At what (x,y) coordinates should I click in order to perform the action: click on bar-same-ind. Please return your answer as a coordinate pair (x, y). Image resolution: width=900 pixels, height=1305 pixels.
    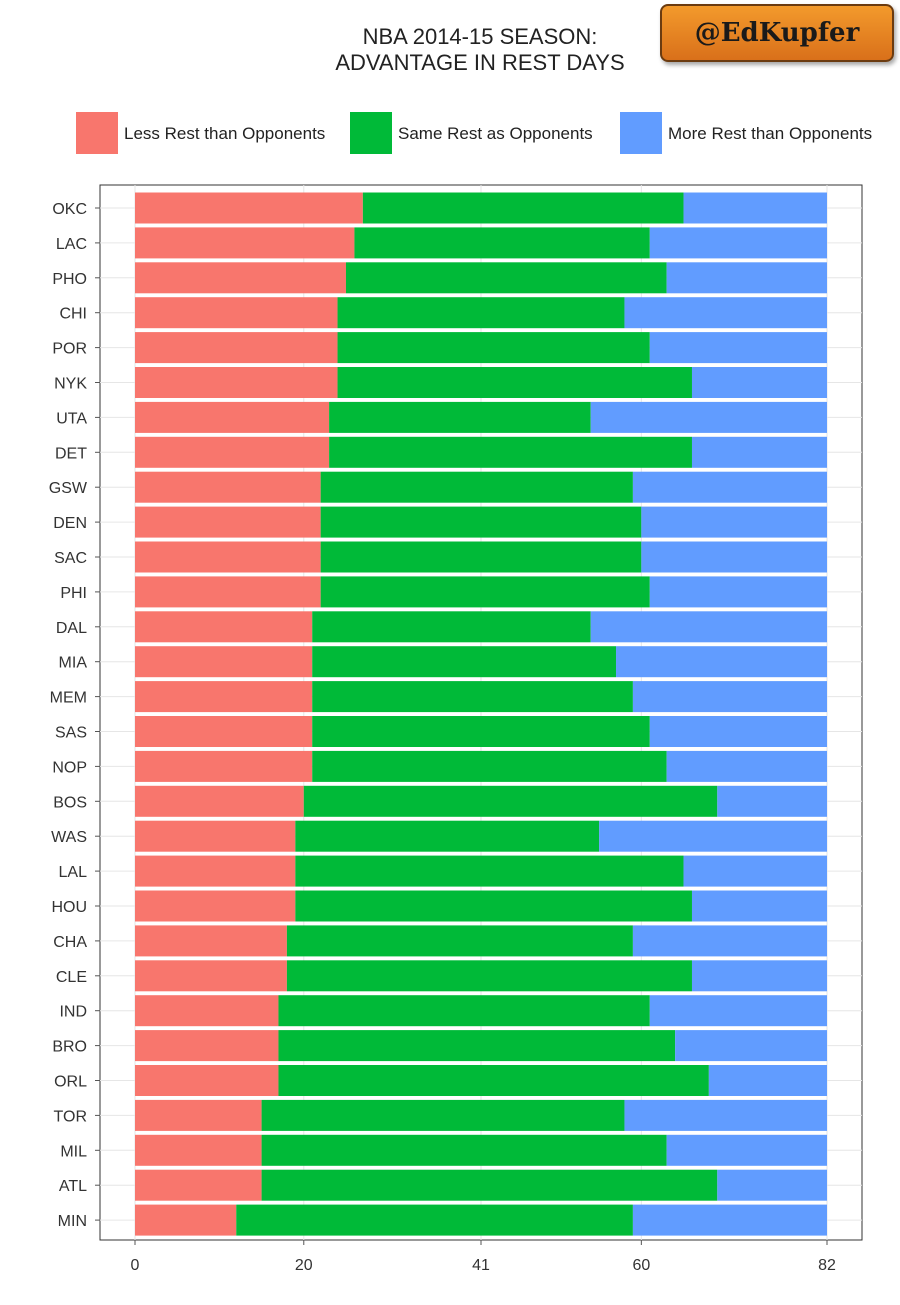
    Looking at the image, I should click on (464, 1011).